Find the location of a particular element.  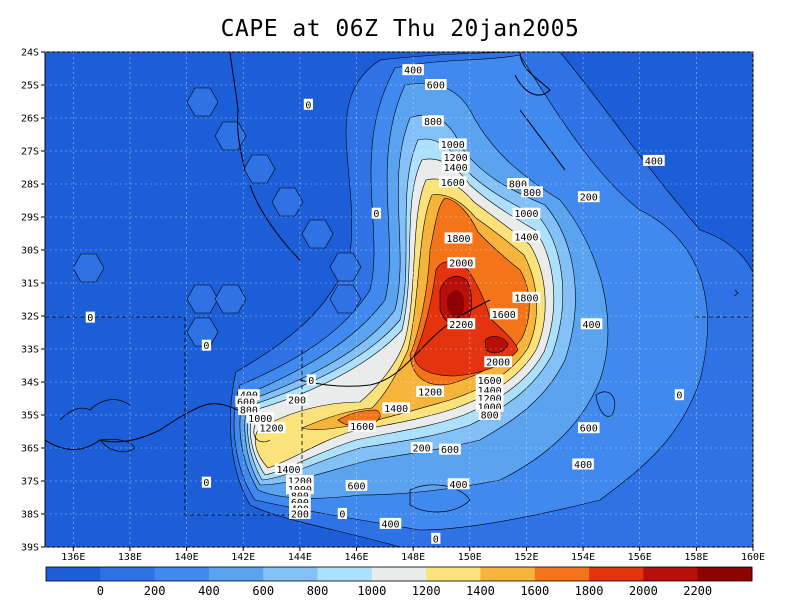

contour-label-text: 400 is located at coordinates (592, 325).